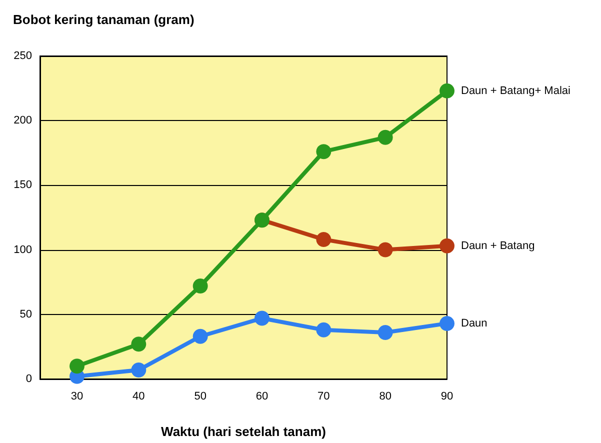  What do you see at coordinates (200, 396) in the screenshot?
I see `x-tick-label: 50` at bounding box center [200, 396].